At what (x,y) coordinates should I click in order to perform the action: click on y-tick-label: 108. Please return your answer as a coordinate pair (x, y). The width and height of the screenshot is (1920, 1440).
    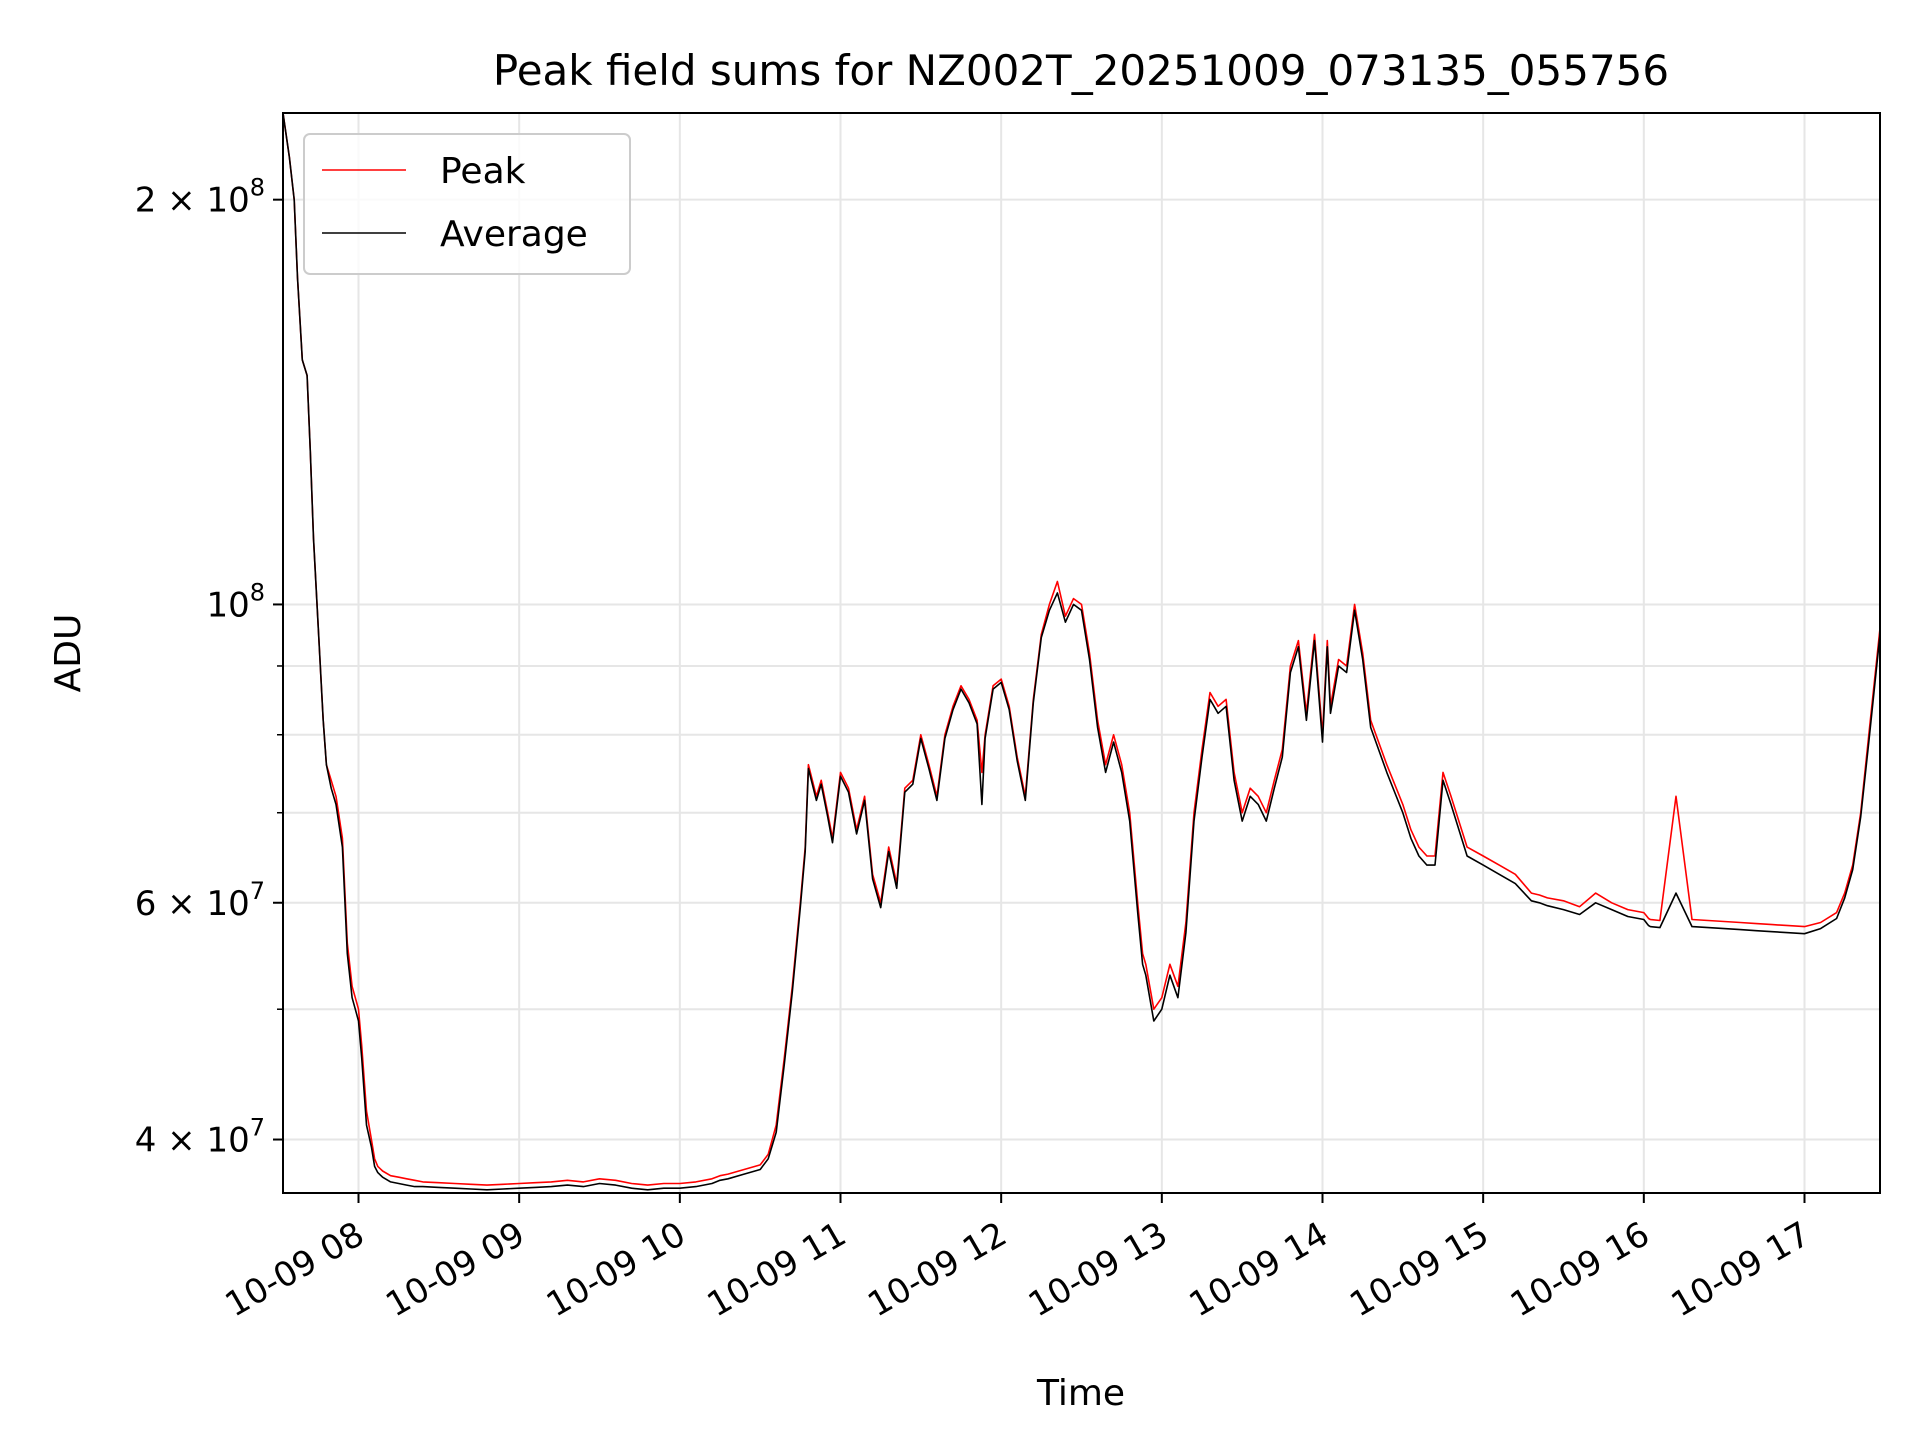
    Looking at the image, I should click on (235, 601).